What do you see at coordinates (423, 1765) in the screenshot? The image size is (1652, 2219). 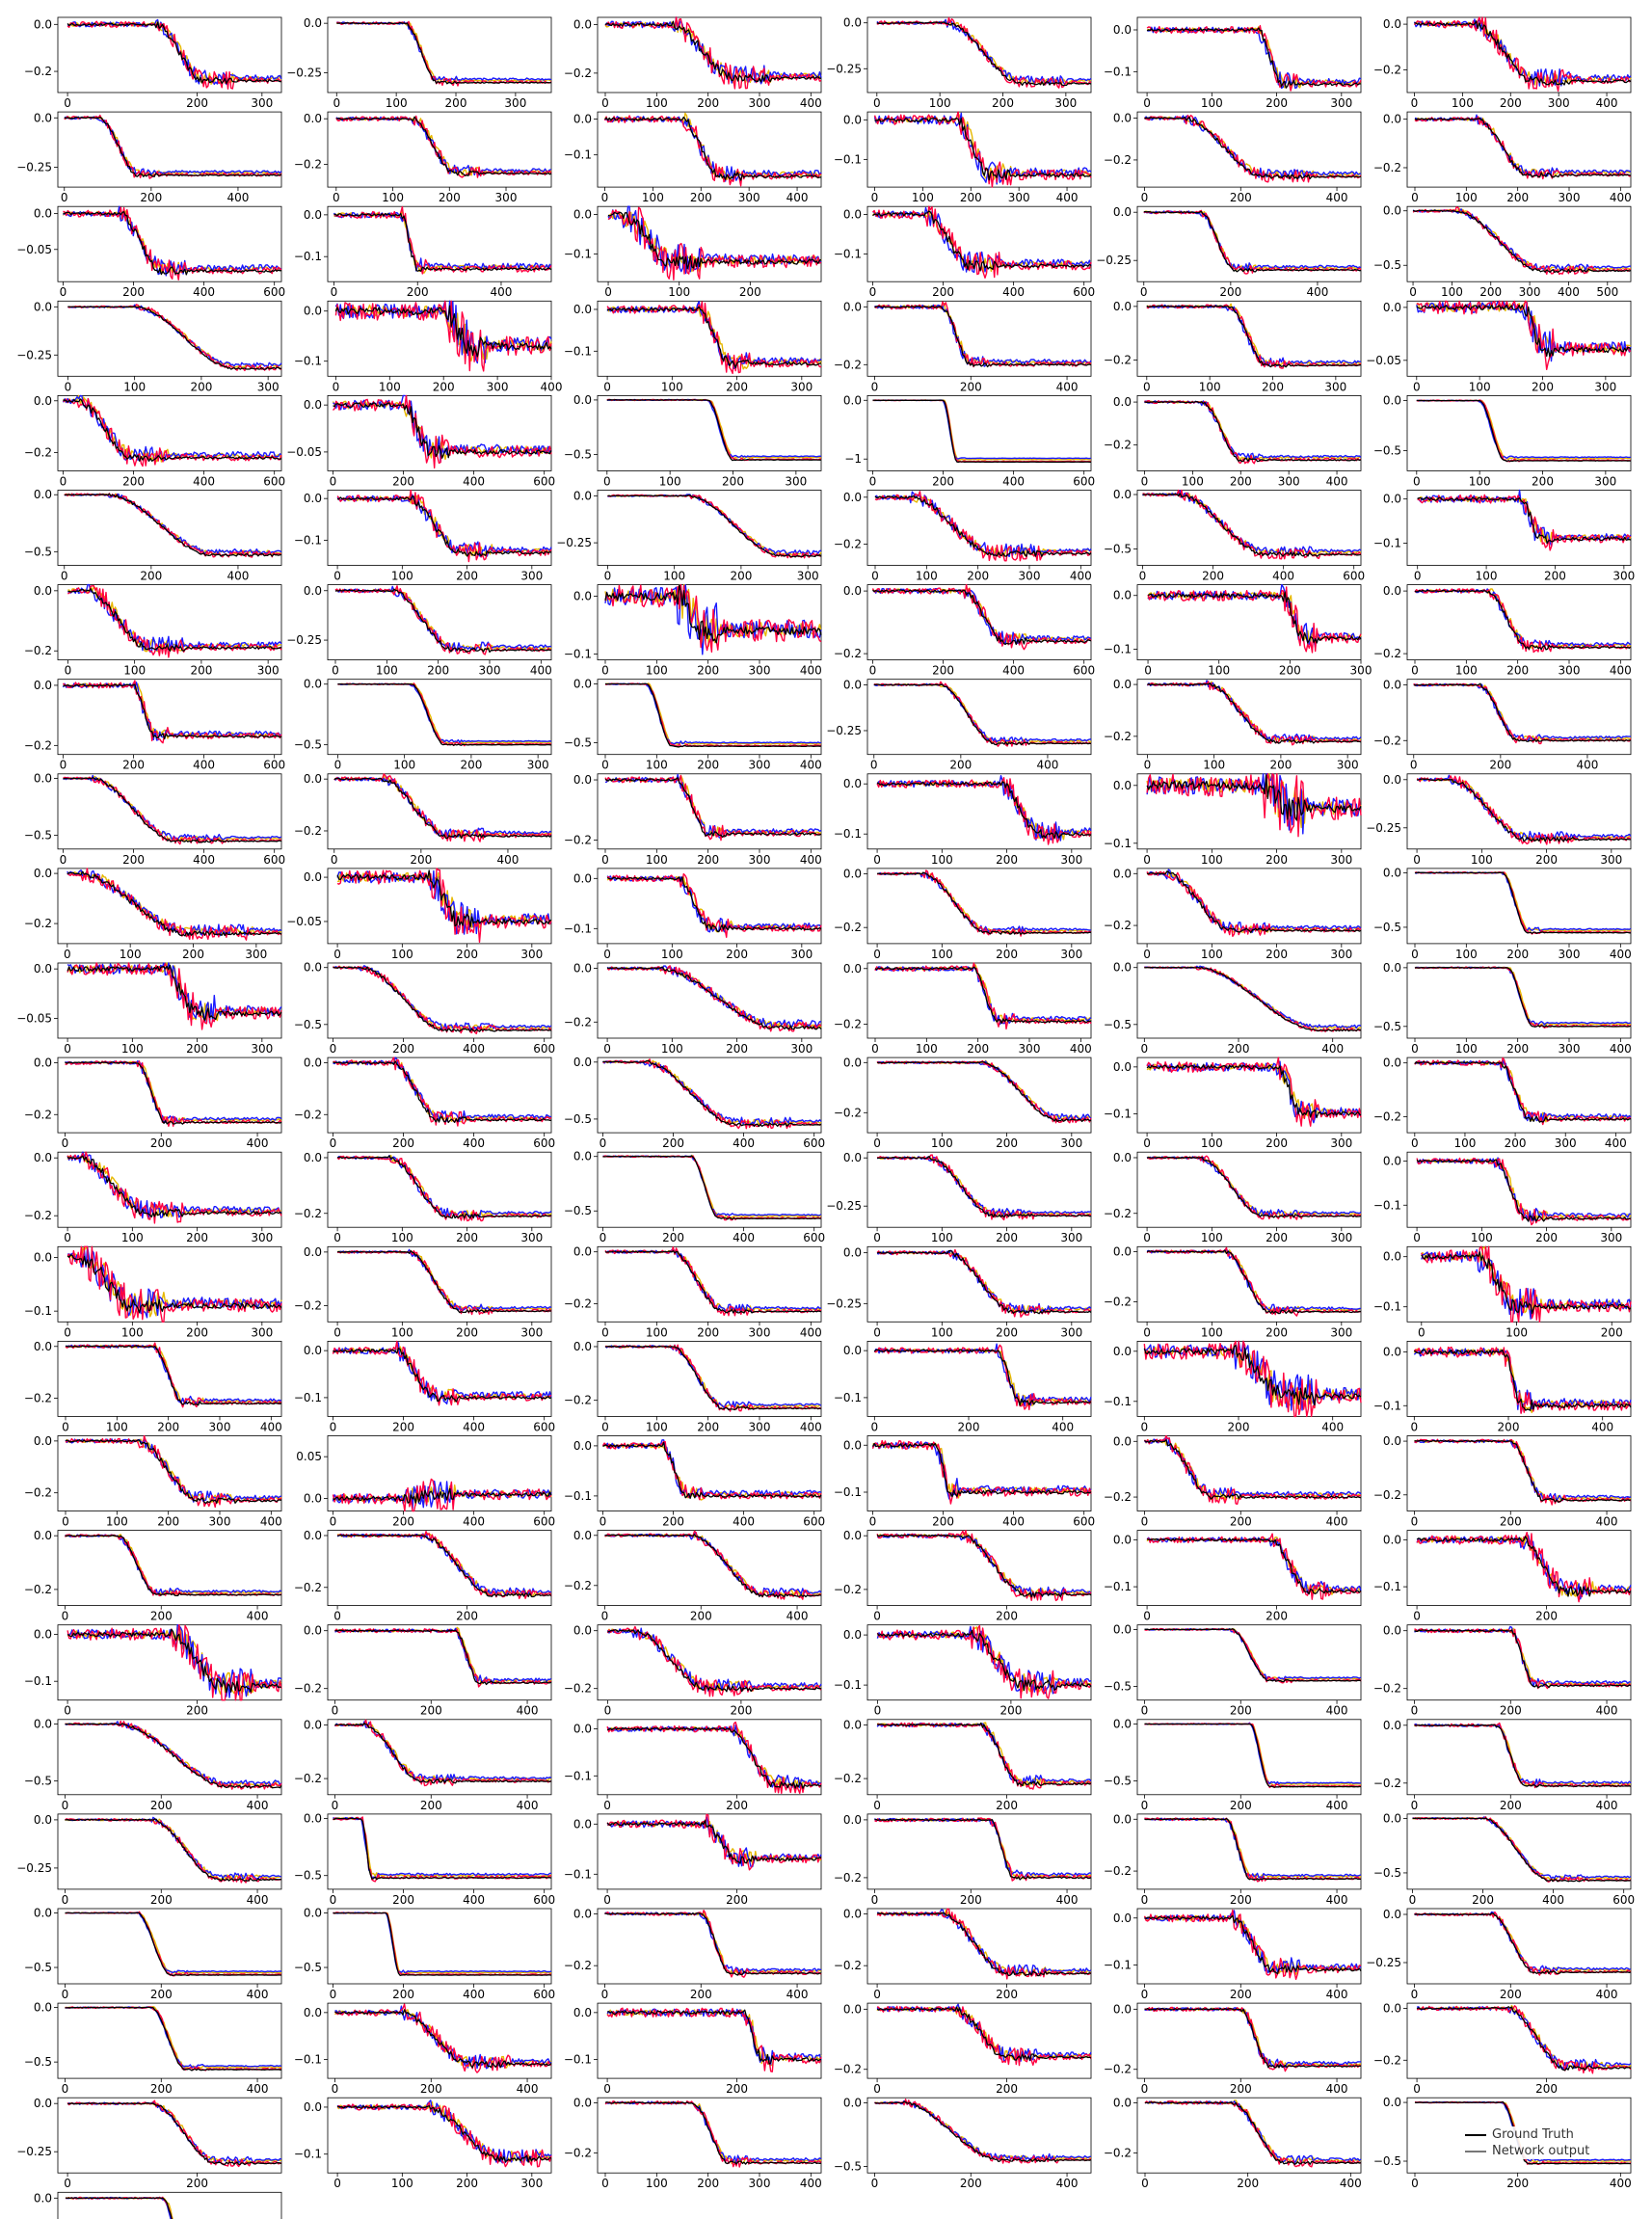 I see `subplot-110: 0.0 −0.2 0 200 400` at bounding box center [423, 1765].